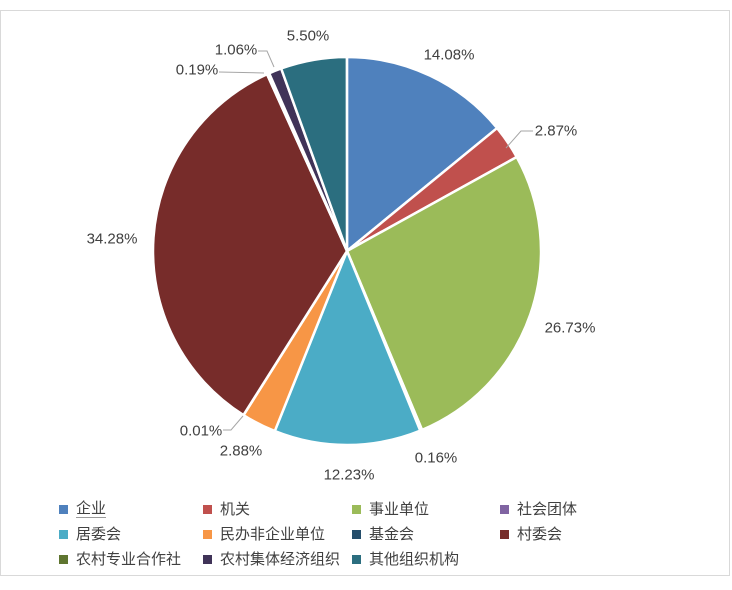 The width and height of the screenshot is (732, 590). What do you see at coordinates (91, 508) in the screenshot?
I see `legend-label: 企业` at bounding box center [91, 508].